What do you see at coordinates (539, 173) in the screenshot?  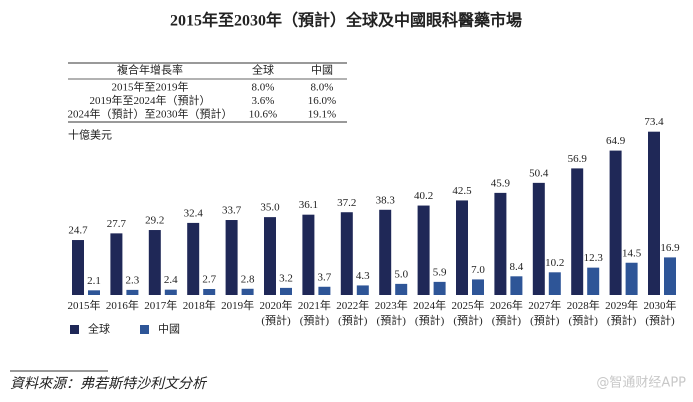 I see `value-label: 50.4` at bounding box center [539, 173].